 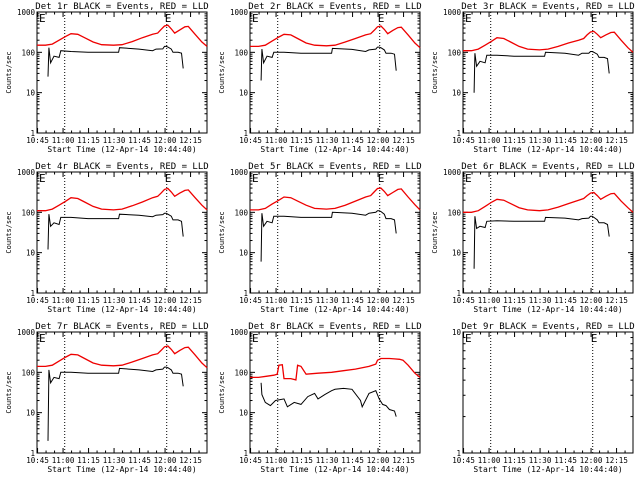 What do you see at coordinates (334, 327) in the screenshot?
I see `chart-title: Det 8r BLACK = Events, RED = LLD` at bounding box center [334, 327].